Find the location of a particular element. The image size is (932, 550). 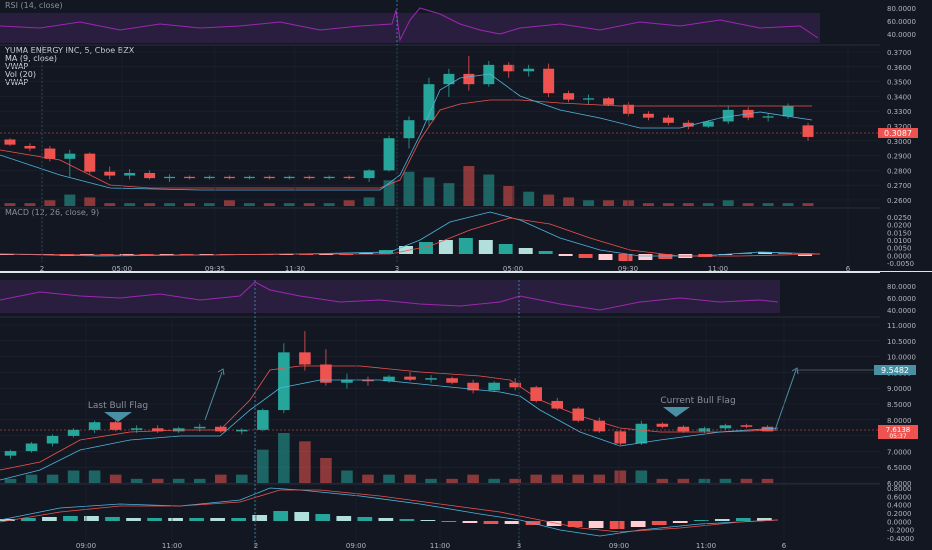

bottom-price-badge: 7.6138 is located at coordinates (898, 430).